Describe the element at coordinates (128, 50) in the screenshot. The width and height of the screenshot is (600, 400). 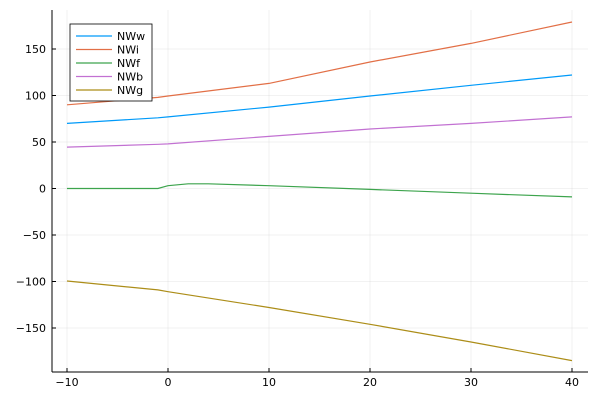
I see `legend-label: NWi` at that location.